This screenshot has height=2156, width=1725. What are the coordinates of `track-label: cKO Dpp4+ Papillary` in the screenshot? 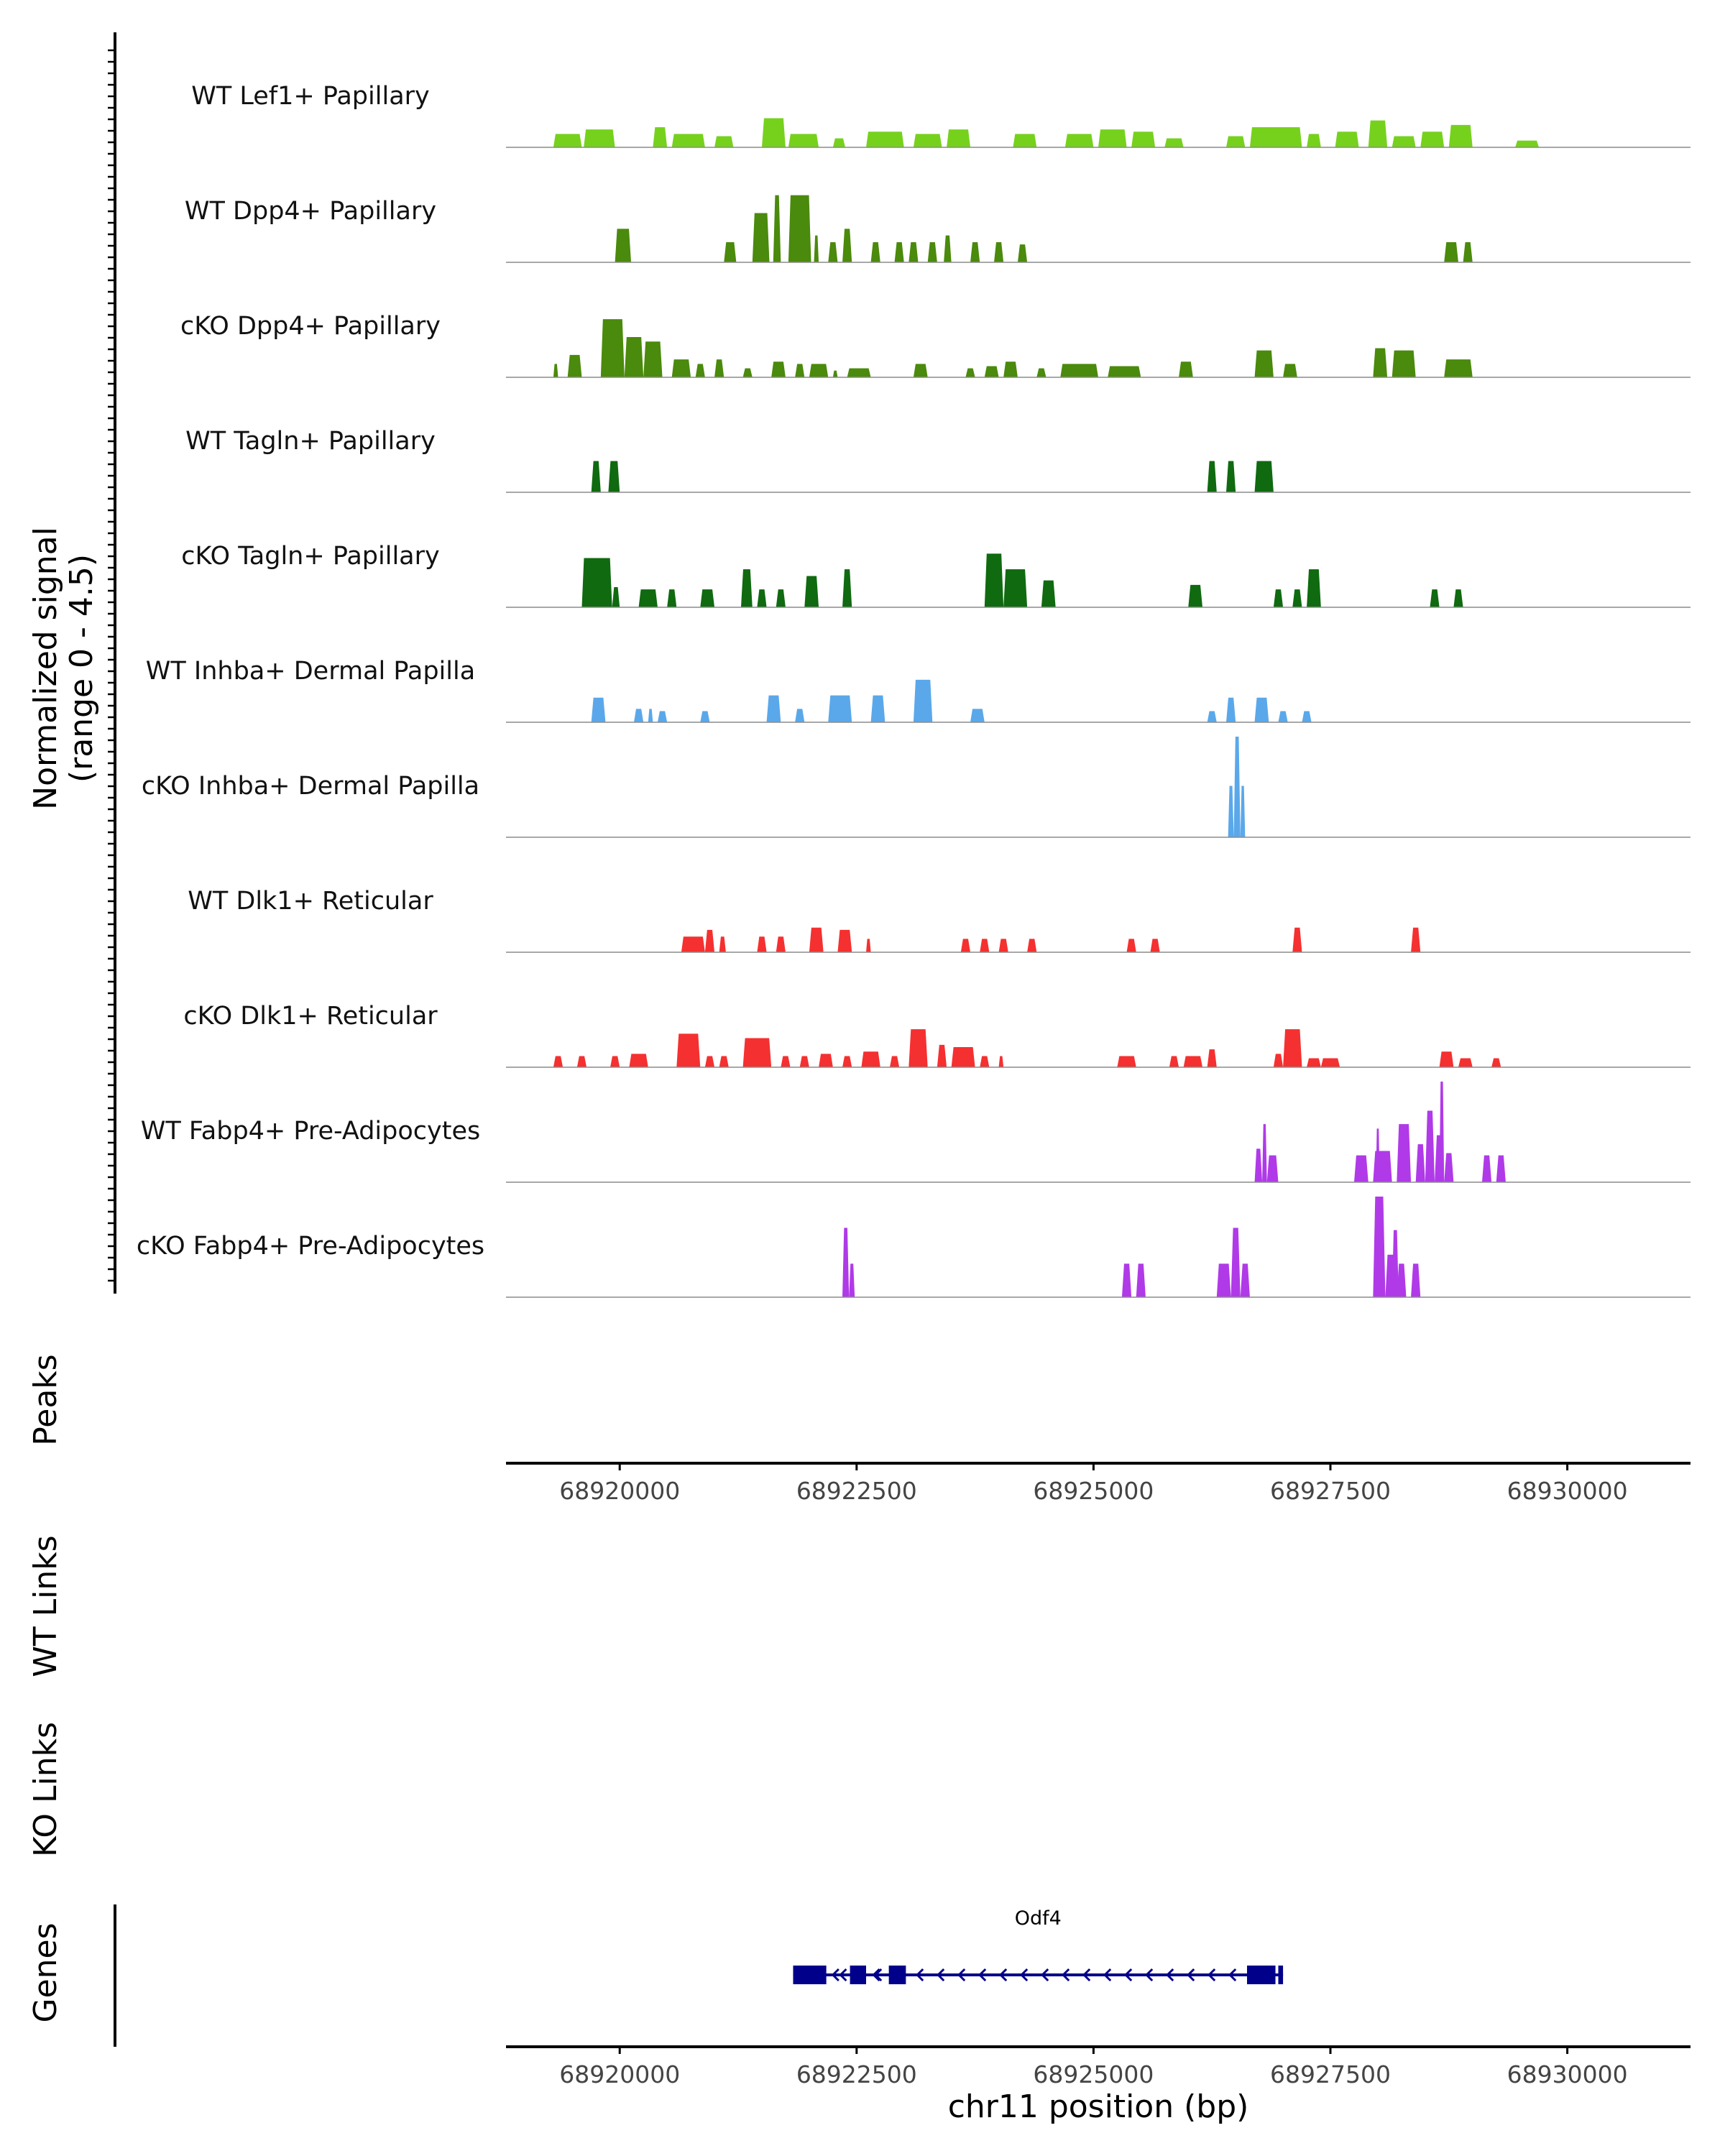 It's located at (310, 326).